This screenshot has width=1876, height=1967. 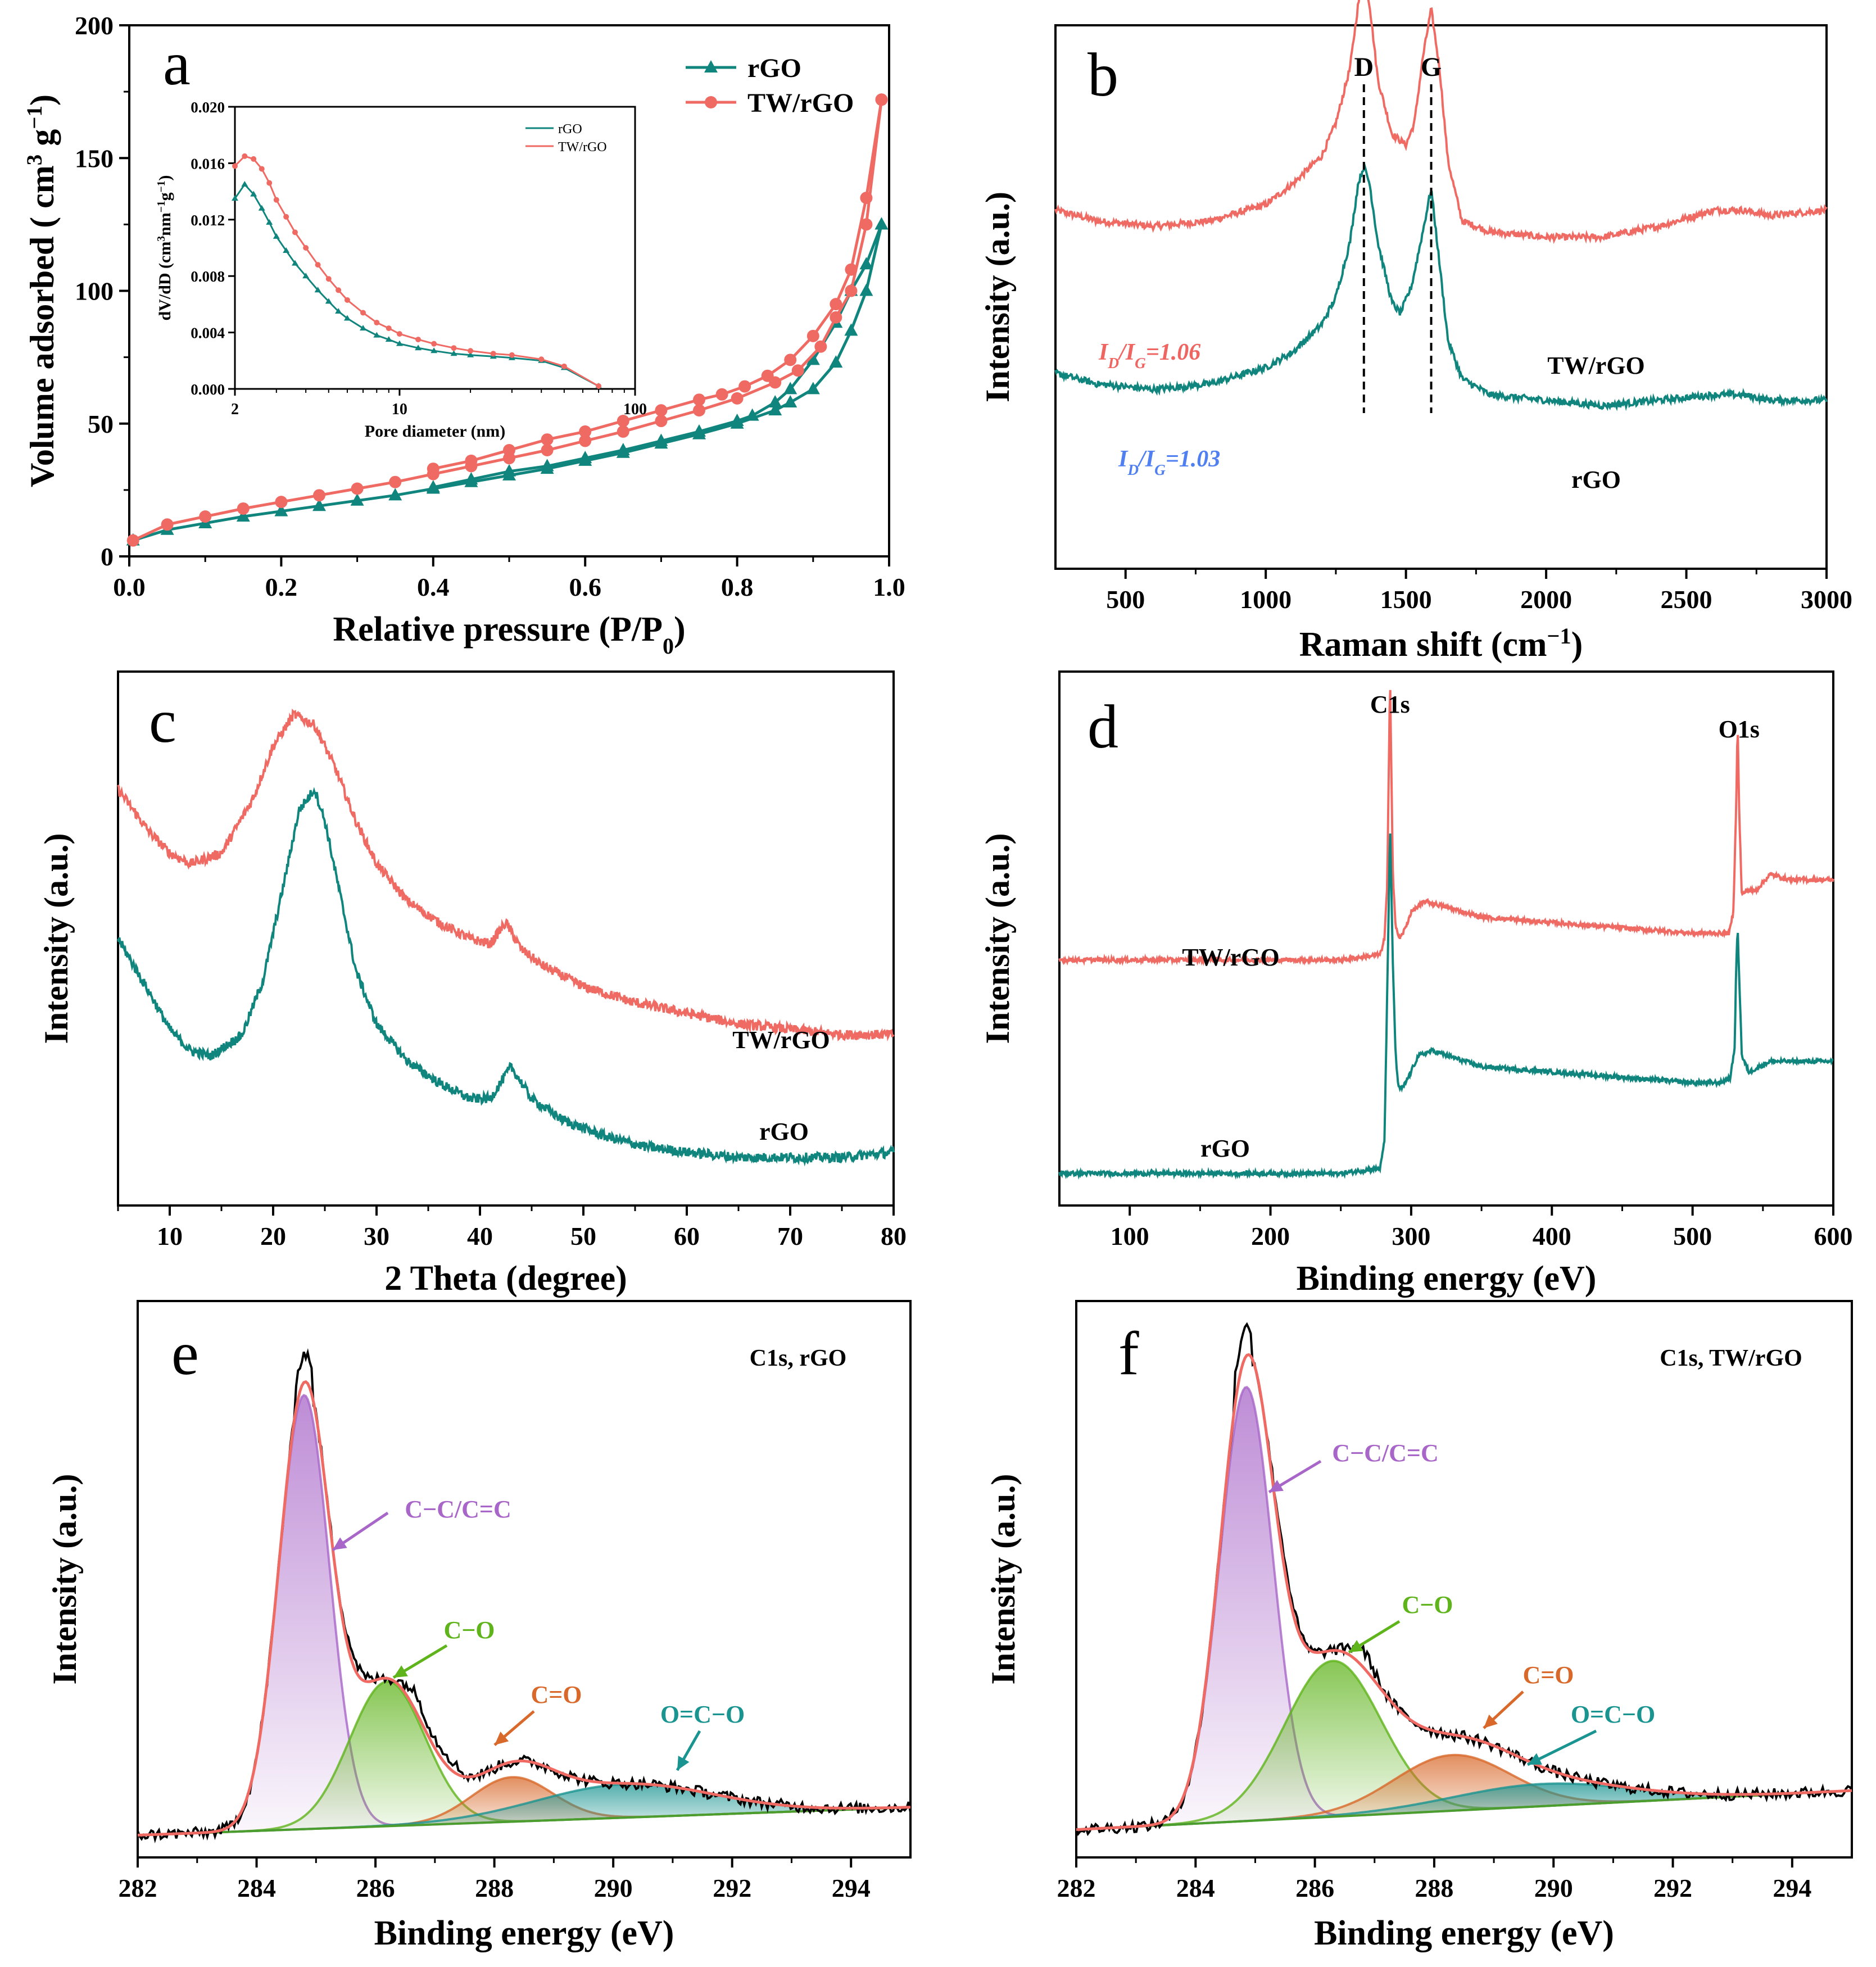 I want to click on isotherm-line, so click(x=508, y=383).